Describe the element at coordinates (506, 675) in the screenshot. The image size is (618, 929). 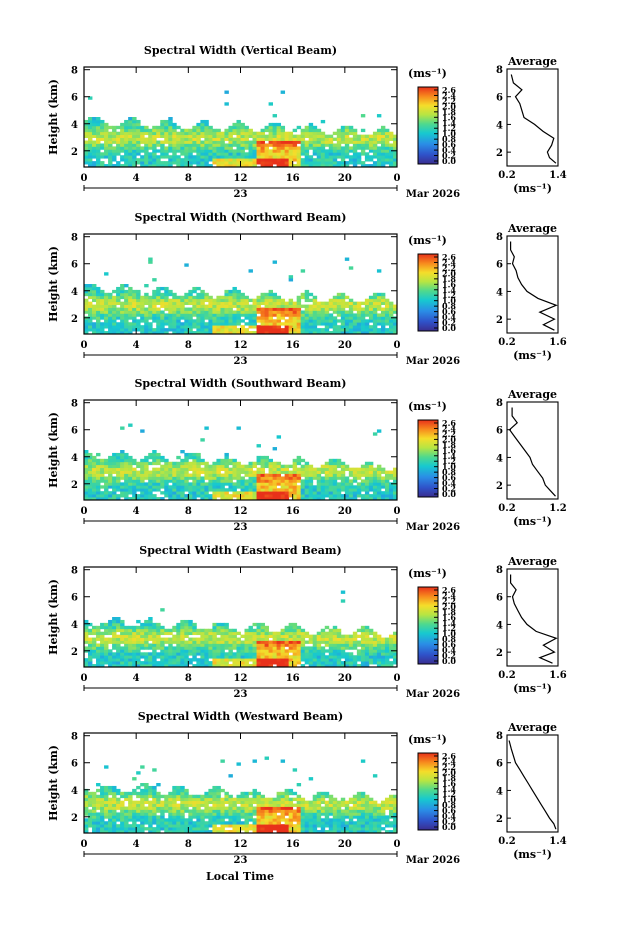
I see `profile-x-tick-label: 0.2` at that location.